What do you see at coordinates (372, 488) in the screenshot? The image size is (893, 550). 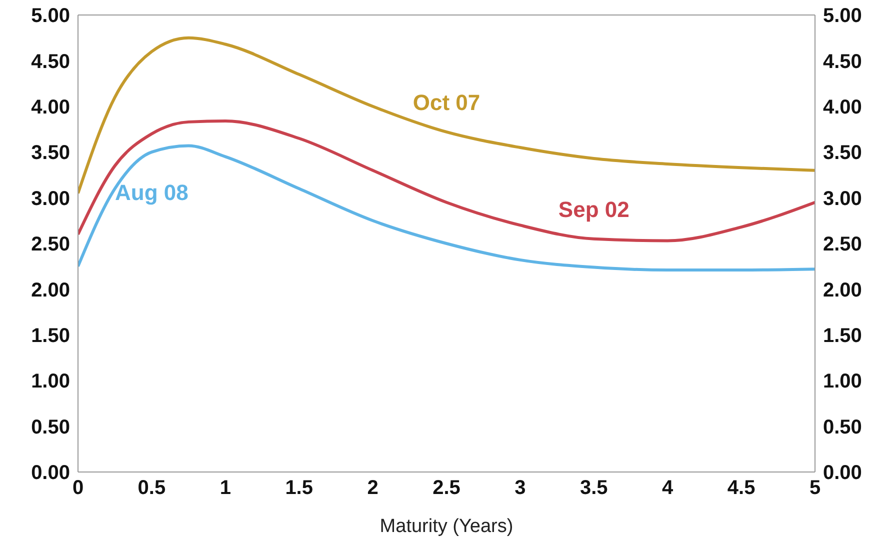 I see `x-tick-label: 2` at bounding box center [372, 488].